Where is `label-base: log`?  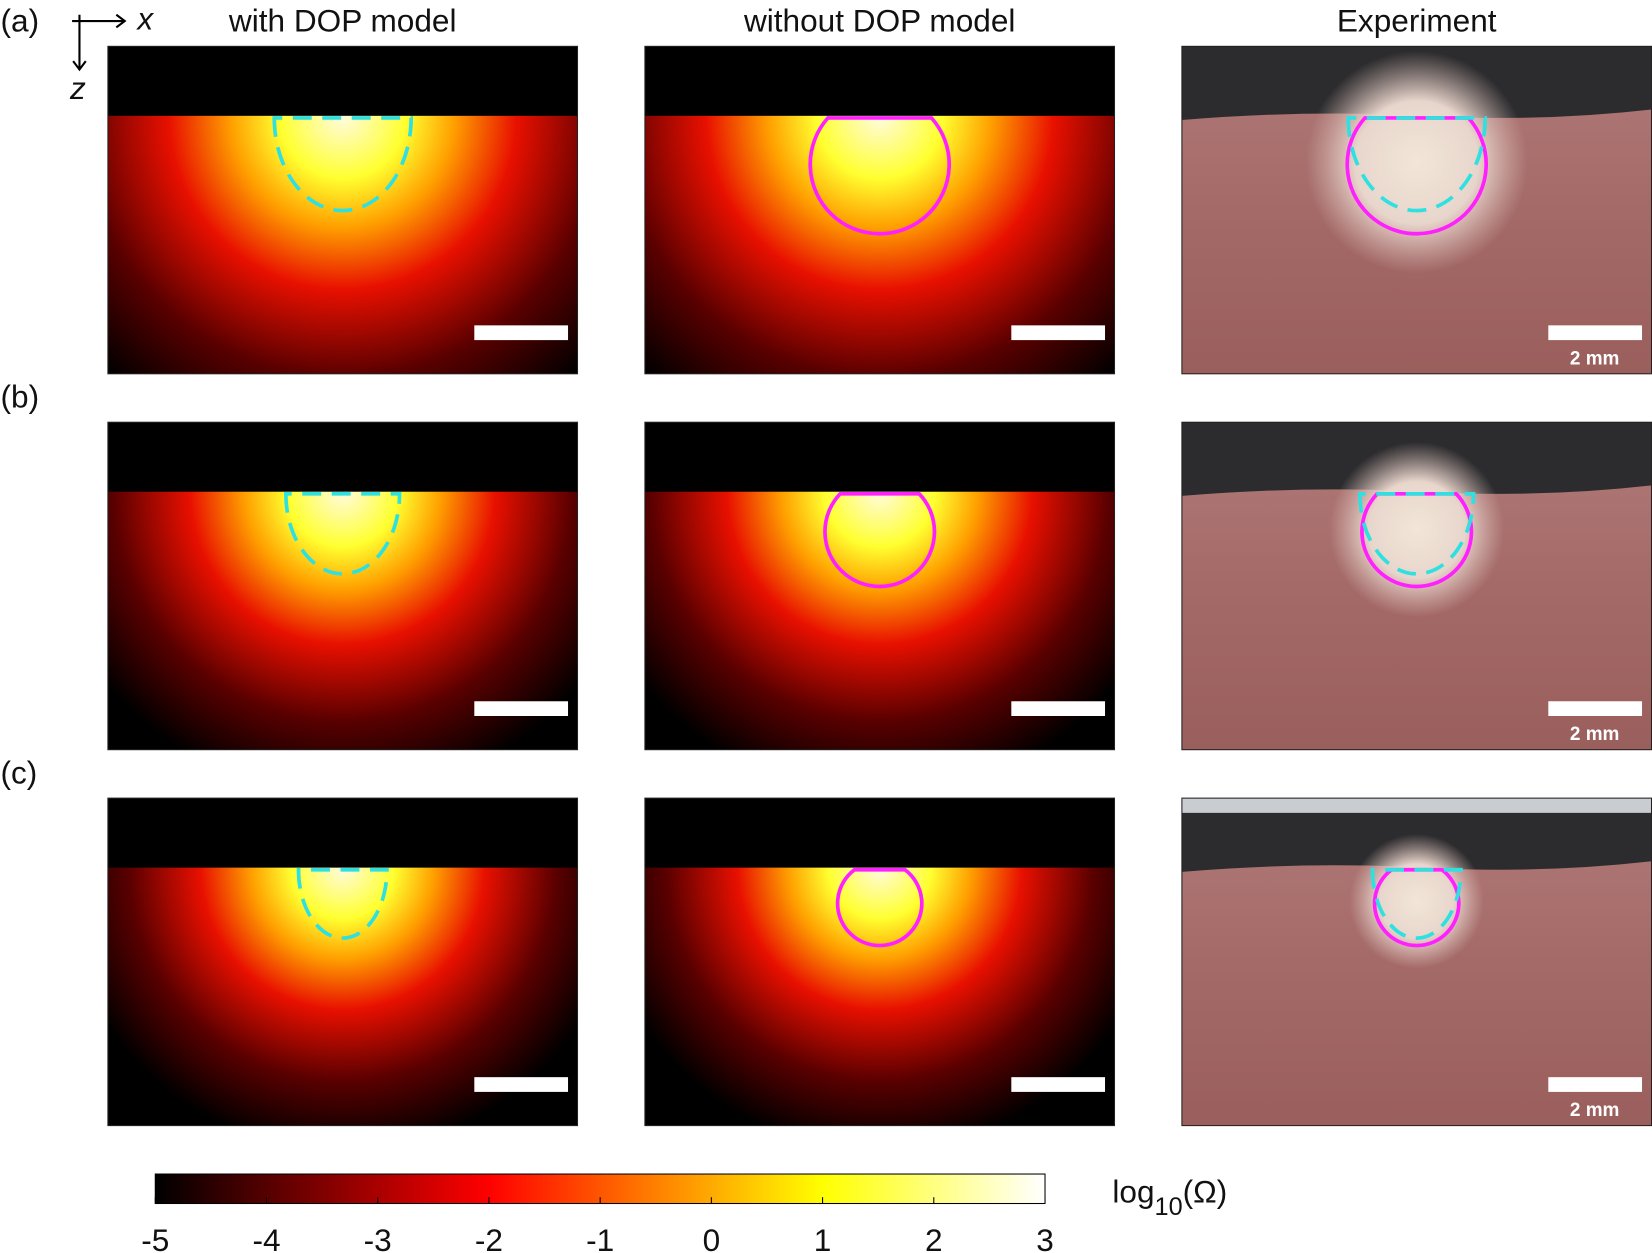
label-base: log is located at coordinates (1133, 1191).